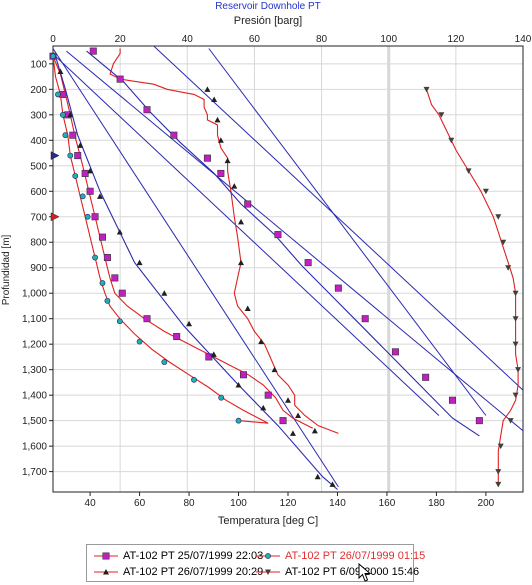  I want to click on x-axis-label: Temperatura [deg C], so click(268, 521).